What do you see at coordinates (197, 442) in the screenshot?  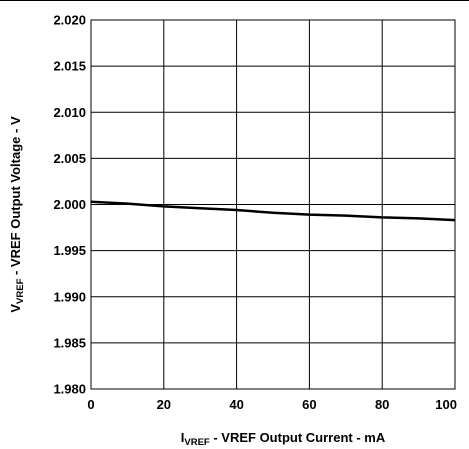 I see `x-axis-title-subscript: VREF` at bounding box center [197, 442].